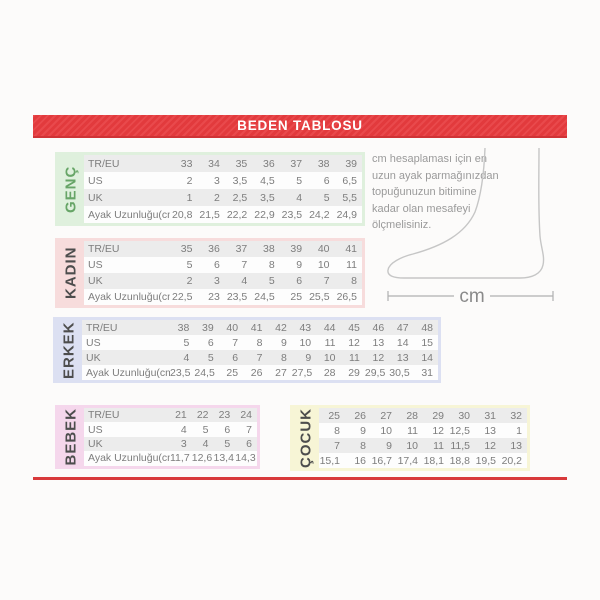 Image resolution: width=600 pixels, height=600 pixels. What do you see at coordinates (360, 415) in the screenshot?
I see `size-value-cell: 26` at bounding box center [360, 415].